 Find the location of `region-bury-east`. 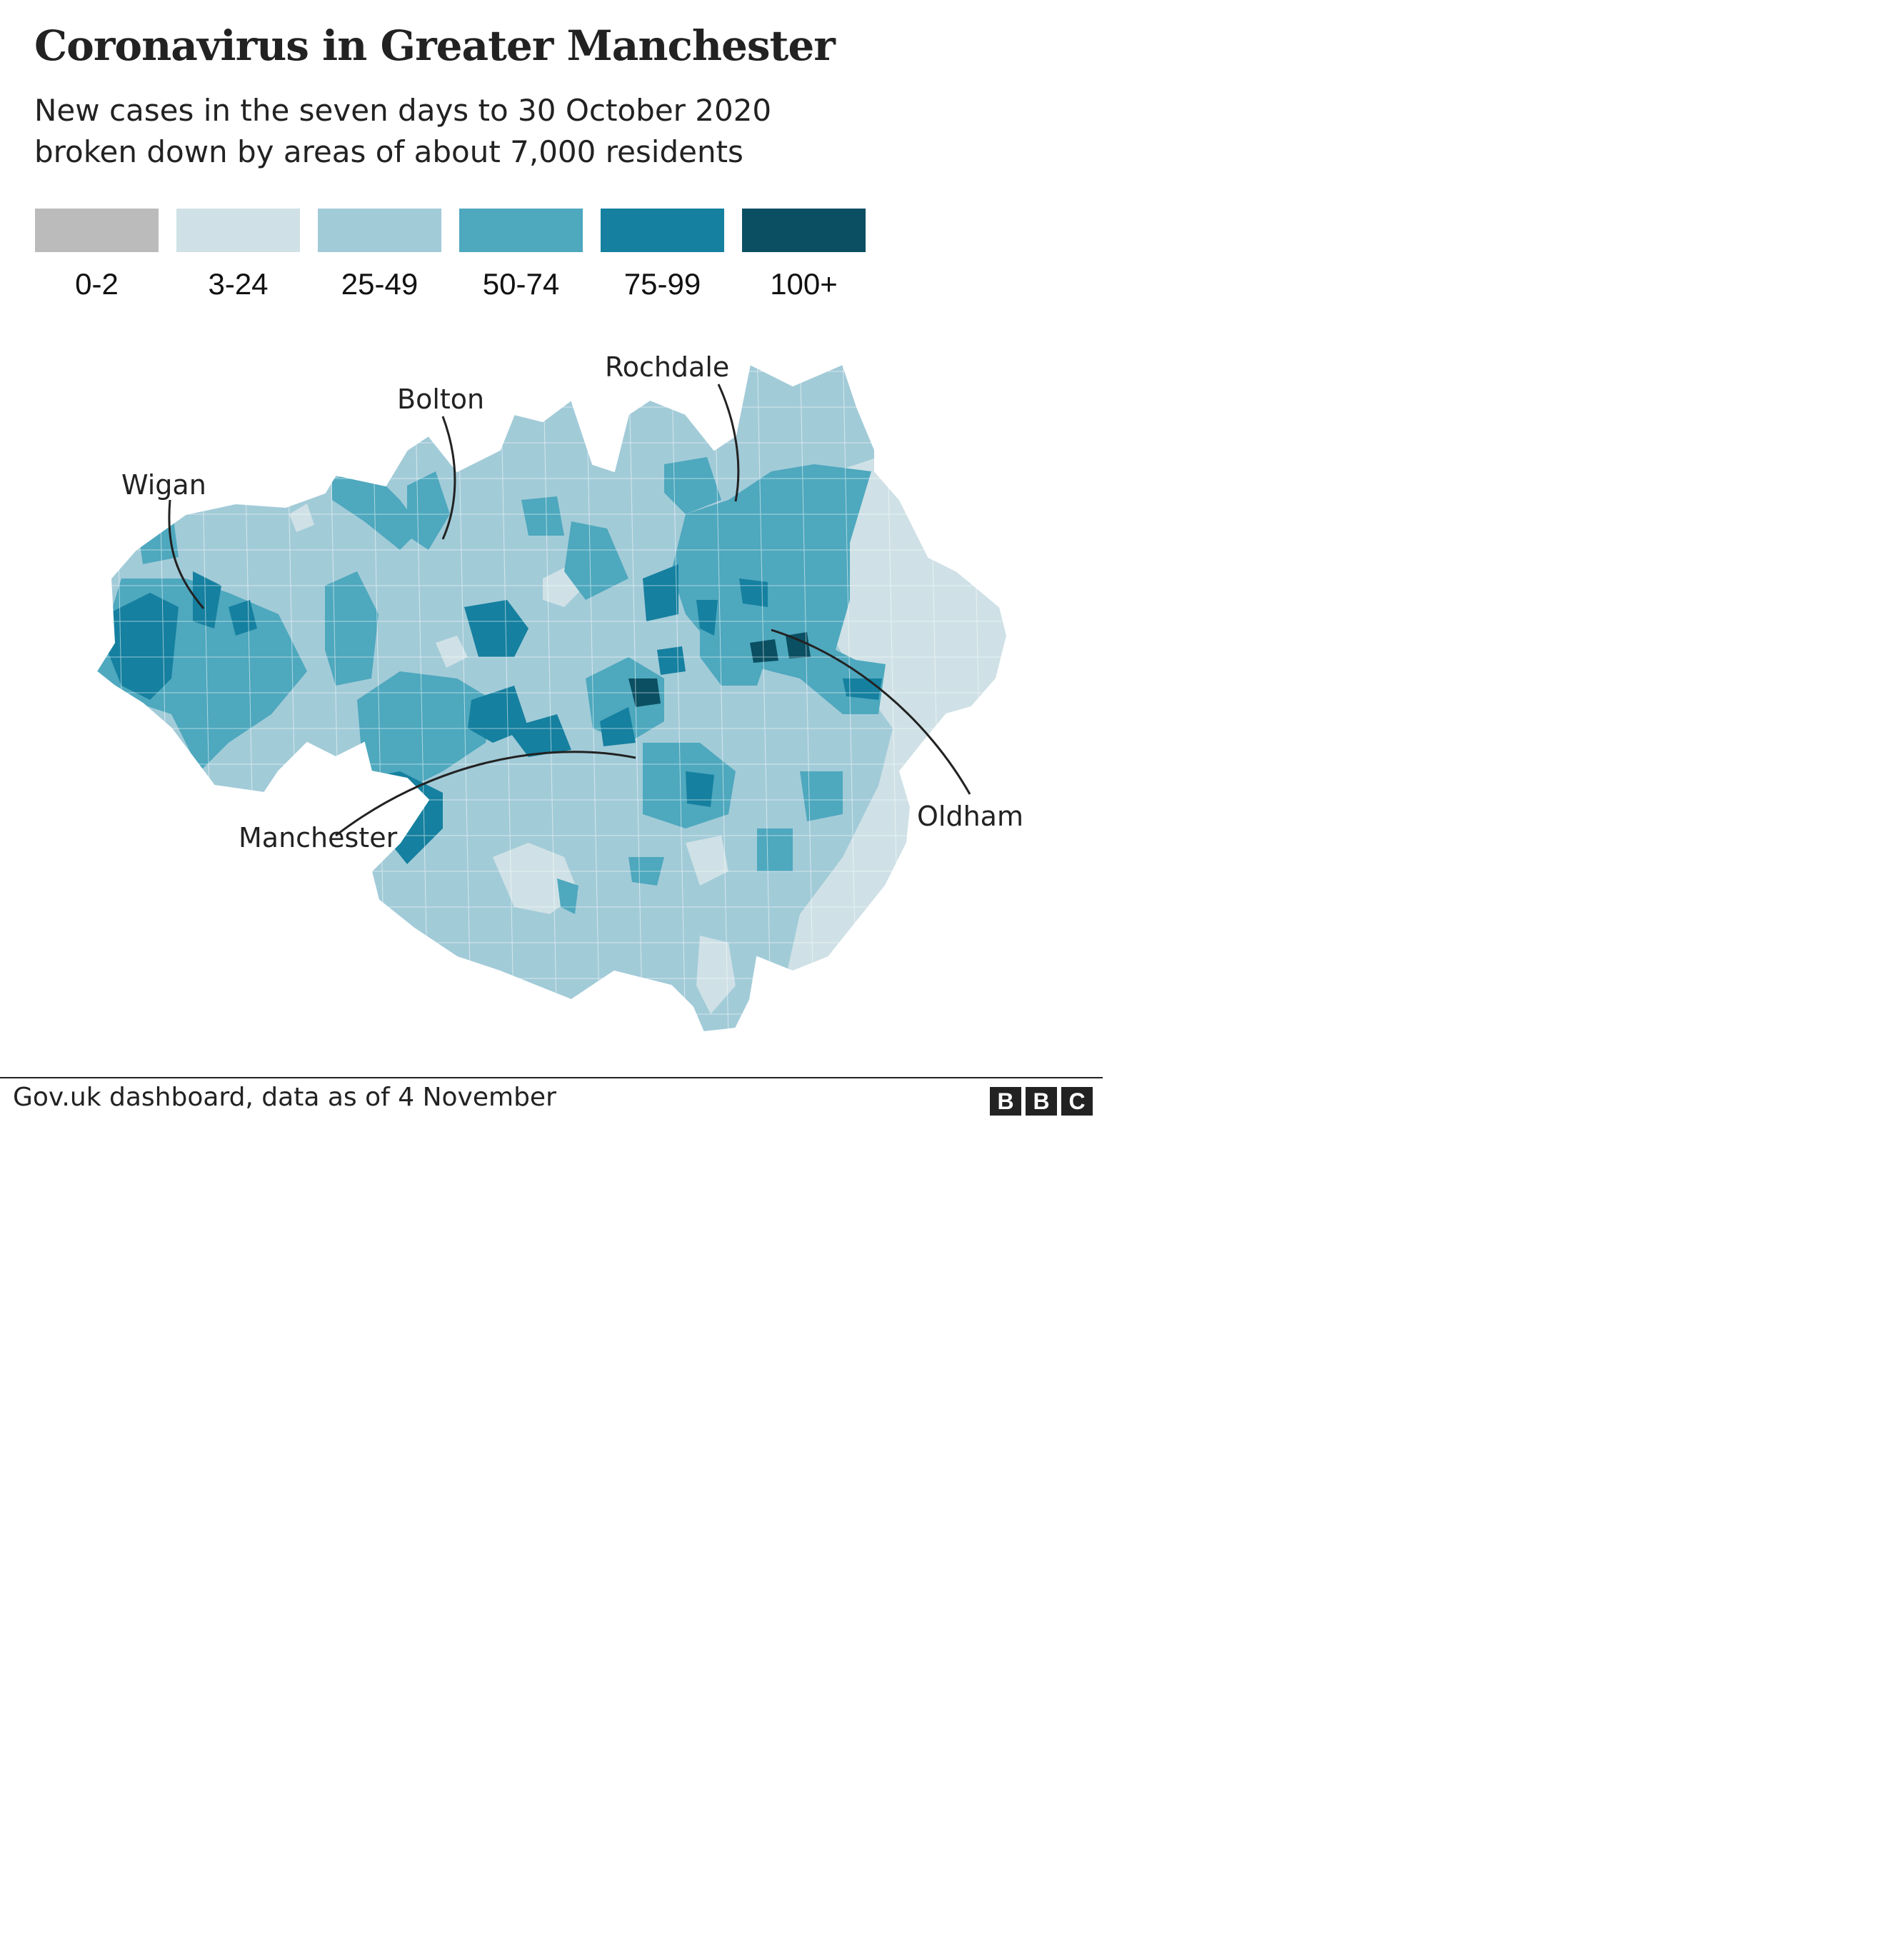

region-bury-east is located at coordinates (596, 560).